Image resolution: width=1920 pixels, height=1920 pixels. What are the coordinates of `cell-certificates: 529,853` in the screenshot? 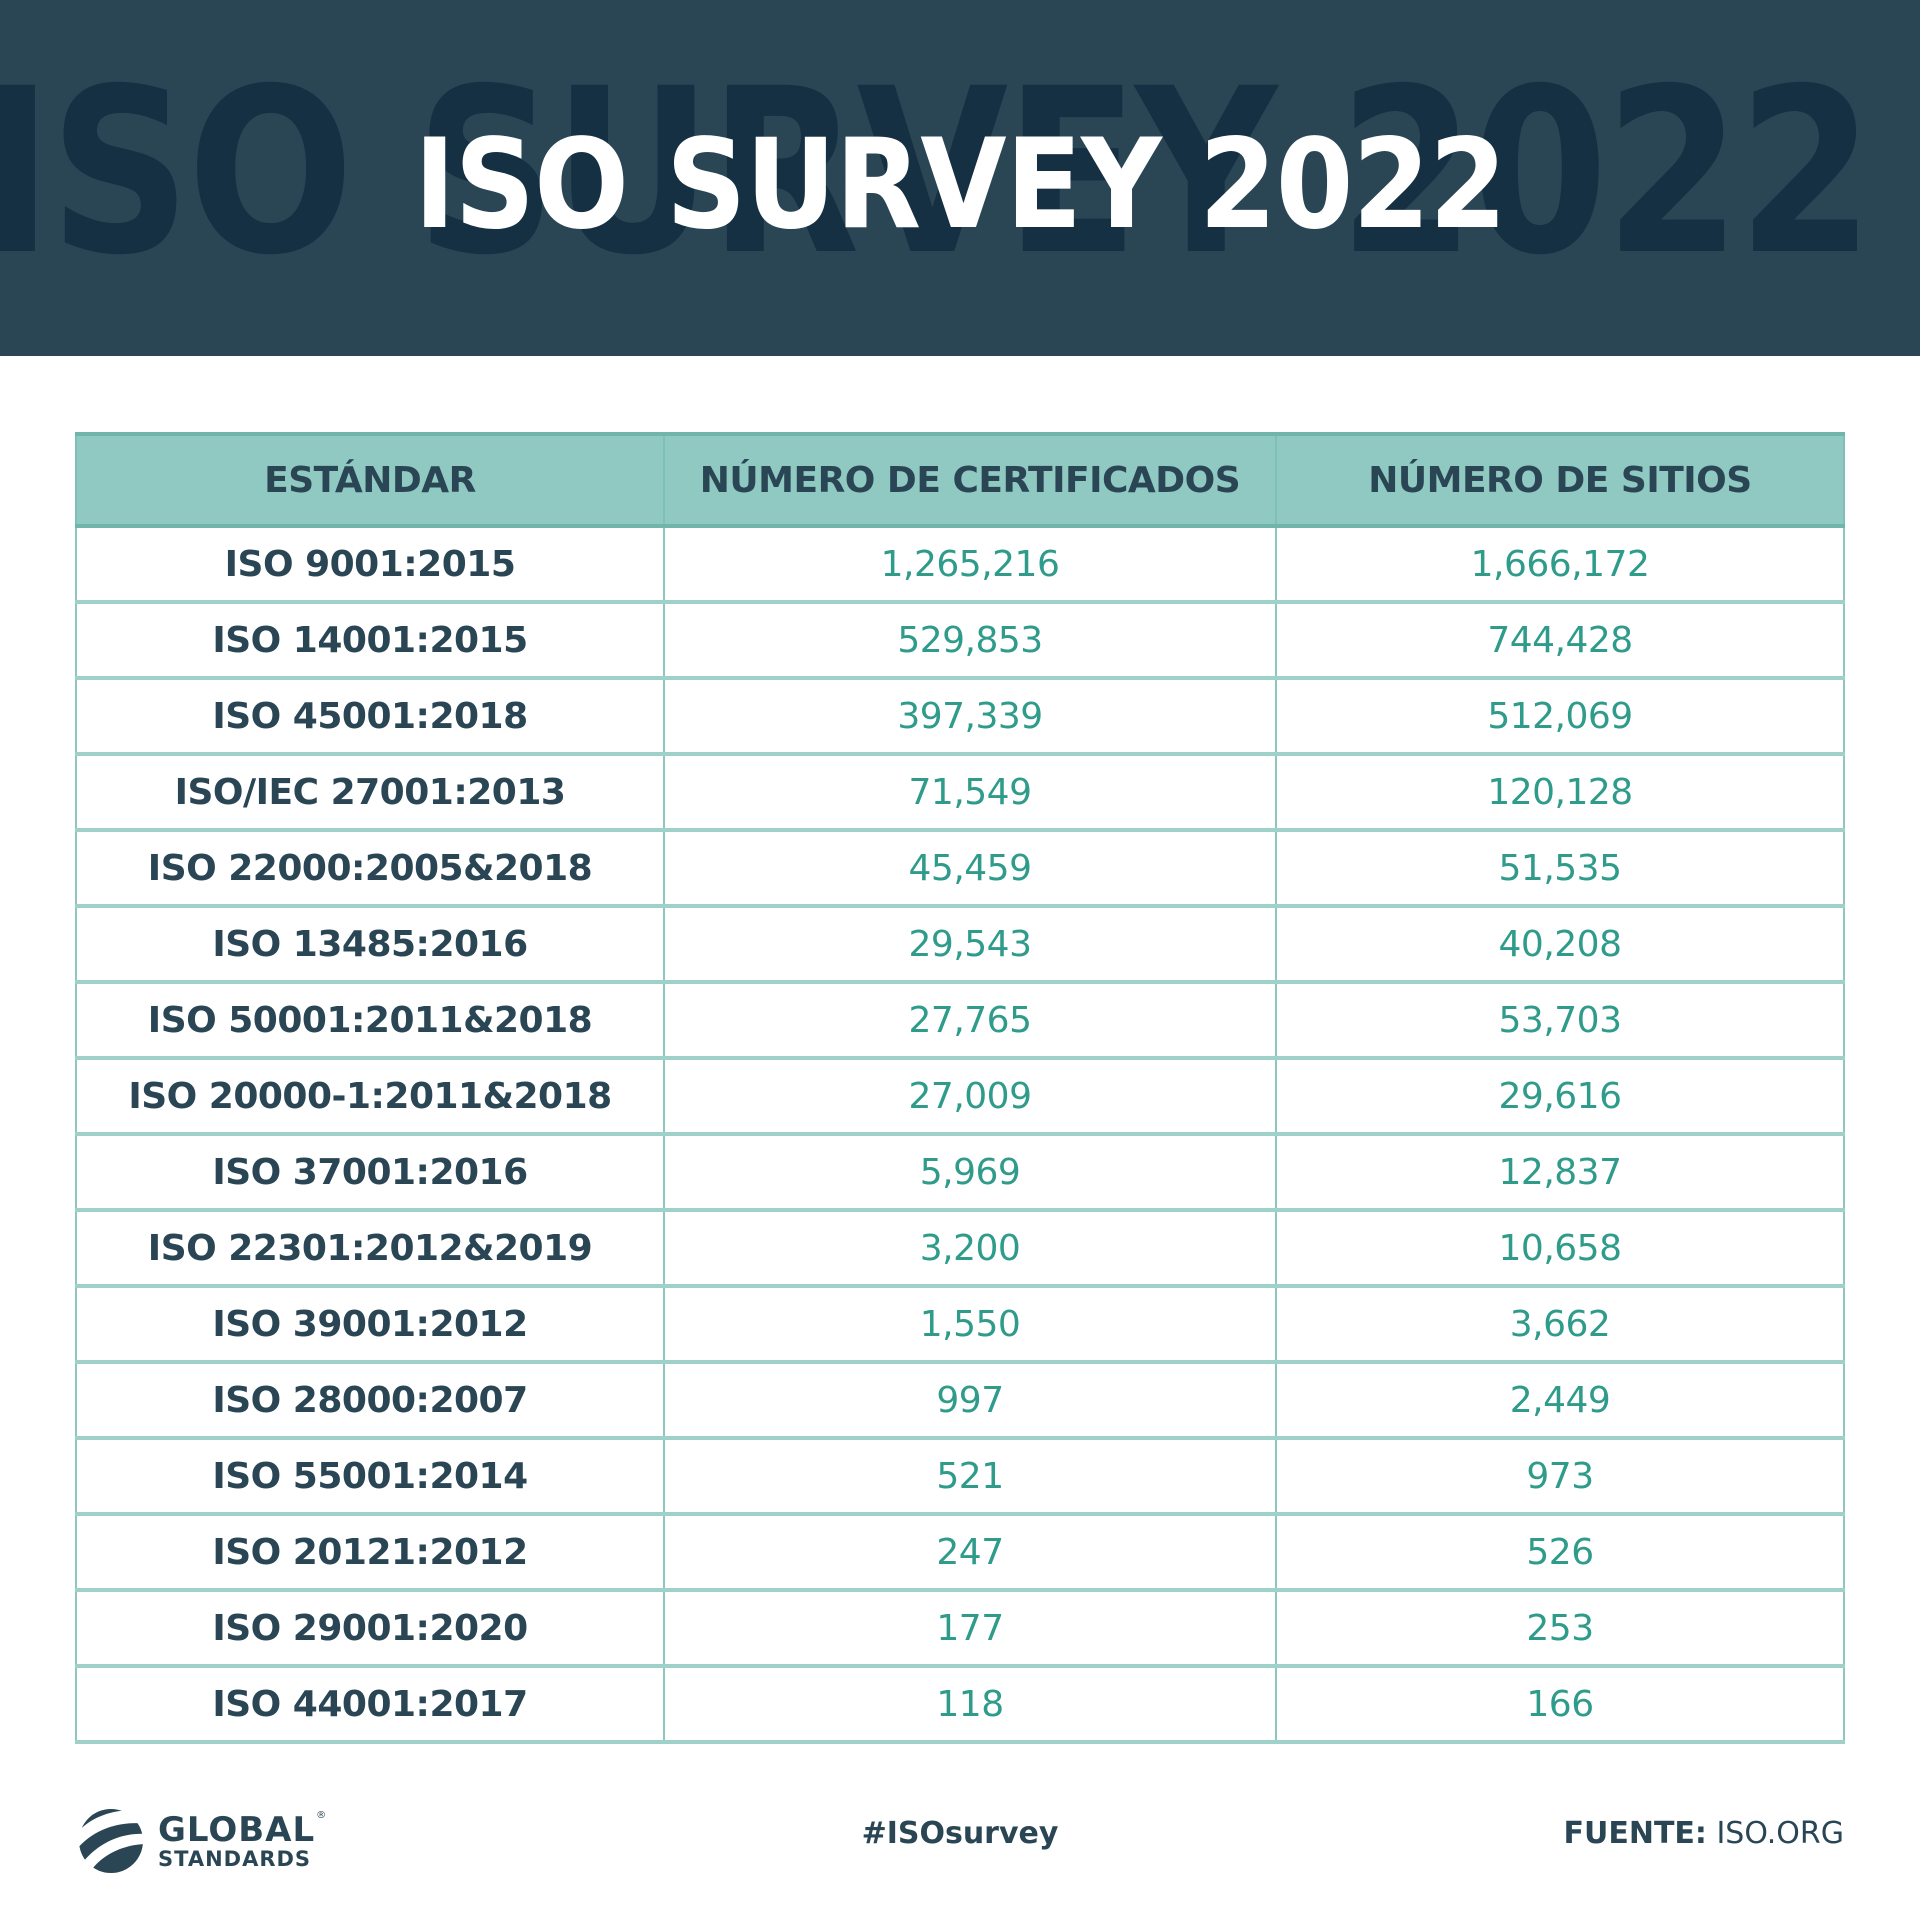 It's located at (970, 641).